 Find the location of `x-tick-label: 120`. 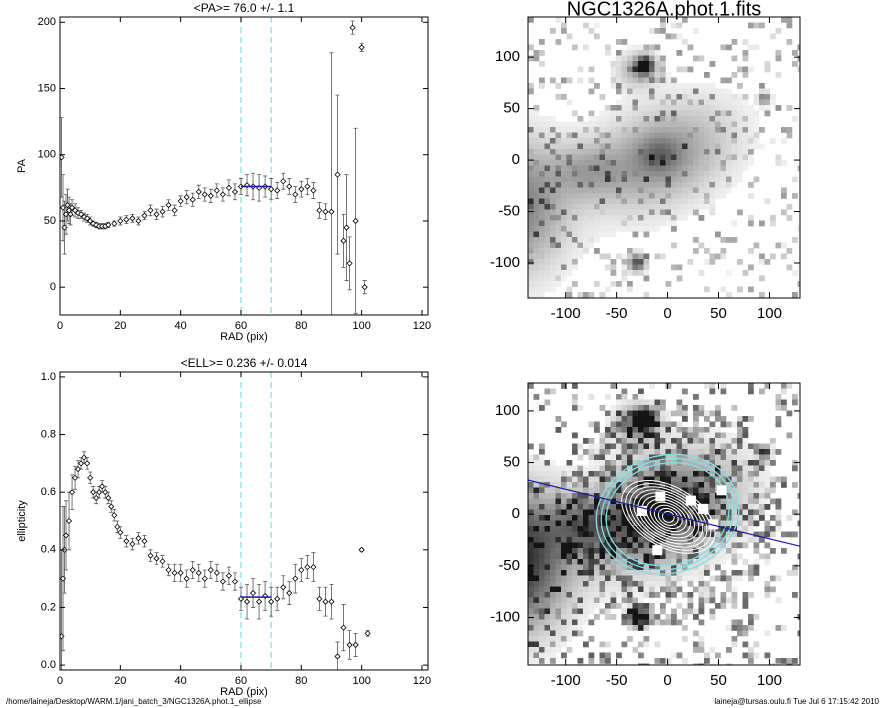

x-tick-label: 120 is located at coordinates (422, 681).